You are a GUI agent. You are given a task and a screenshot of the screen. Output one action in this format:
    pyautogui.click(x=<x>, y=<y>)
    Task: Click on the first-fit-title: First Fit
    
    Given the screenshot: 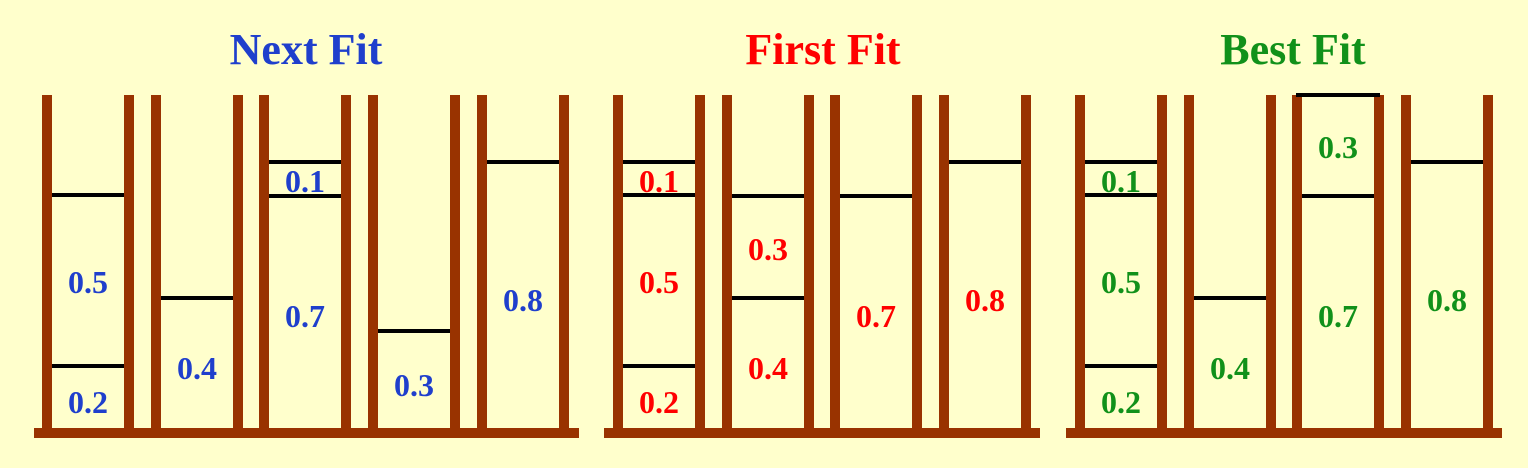 What is the action you would take?
    pyautogui.click(x=823, y=49)
    